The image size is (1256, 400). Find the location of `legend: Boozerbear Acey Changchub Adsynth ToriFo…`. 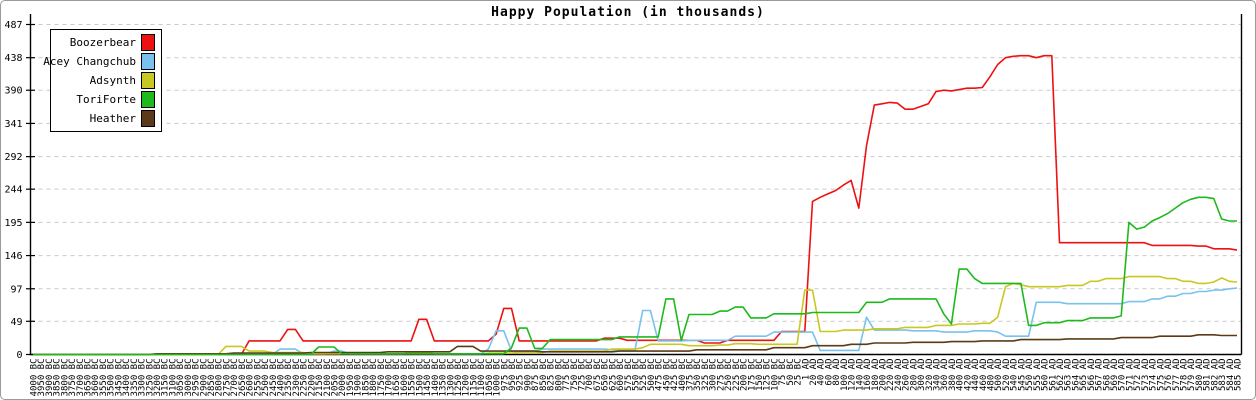

legend: Boozerbear Acey Changchub Adsynth ToriFo… is located at coordinates (102, 80).